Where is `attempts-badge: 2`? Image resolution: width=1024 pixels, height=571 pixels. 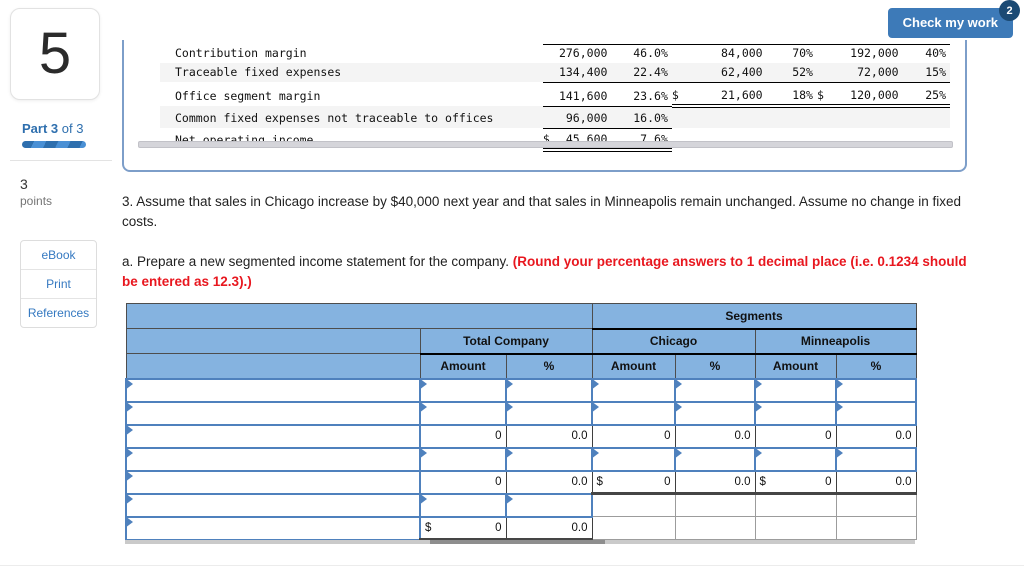 attempts-badge: 2 is located at coordinates (1009, 10).